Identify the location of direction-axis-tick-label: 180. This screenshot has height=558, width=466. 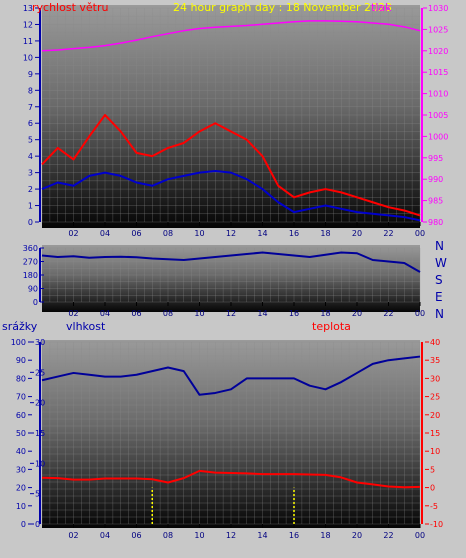
(30, 275).